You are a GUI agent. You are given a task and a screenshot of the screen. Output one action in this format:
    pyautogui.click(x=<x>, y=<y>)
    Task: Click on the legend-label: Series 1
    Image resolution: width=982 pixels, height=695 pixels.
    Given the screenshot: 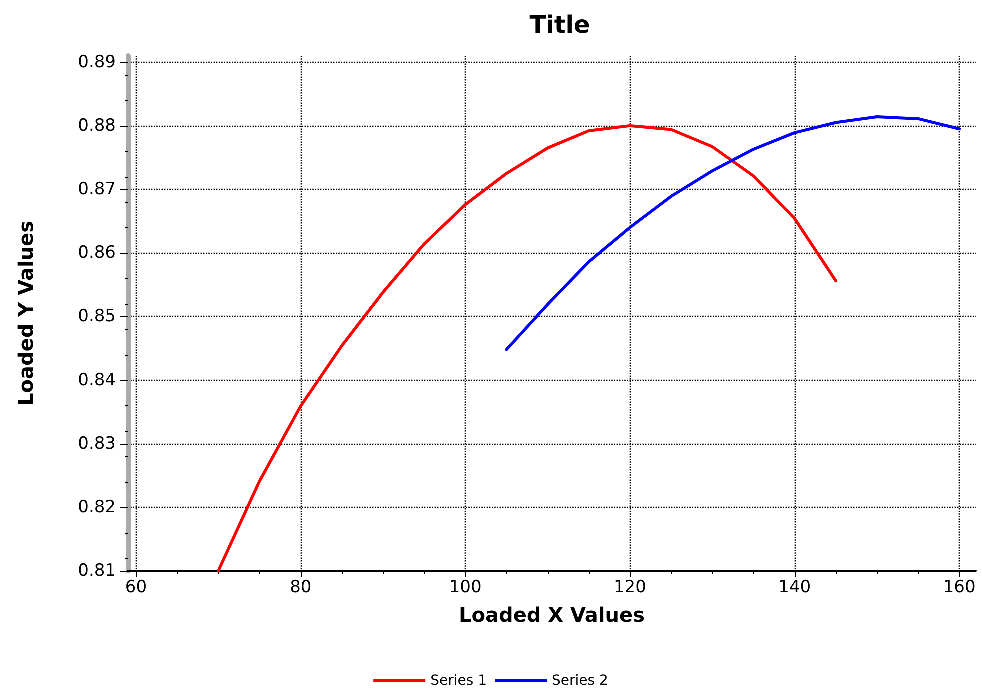 What is the action you would take?
    pyautogui.click(x=459, y=681)
    